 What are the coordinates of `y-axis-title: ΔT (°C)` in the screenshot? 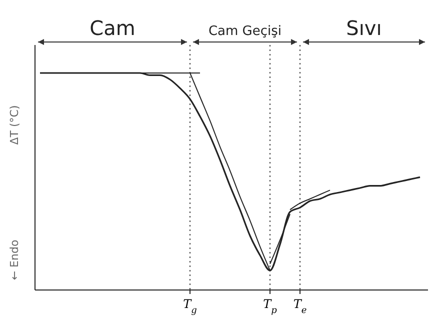 It's located at (14, 125).